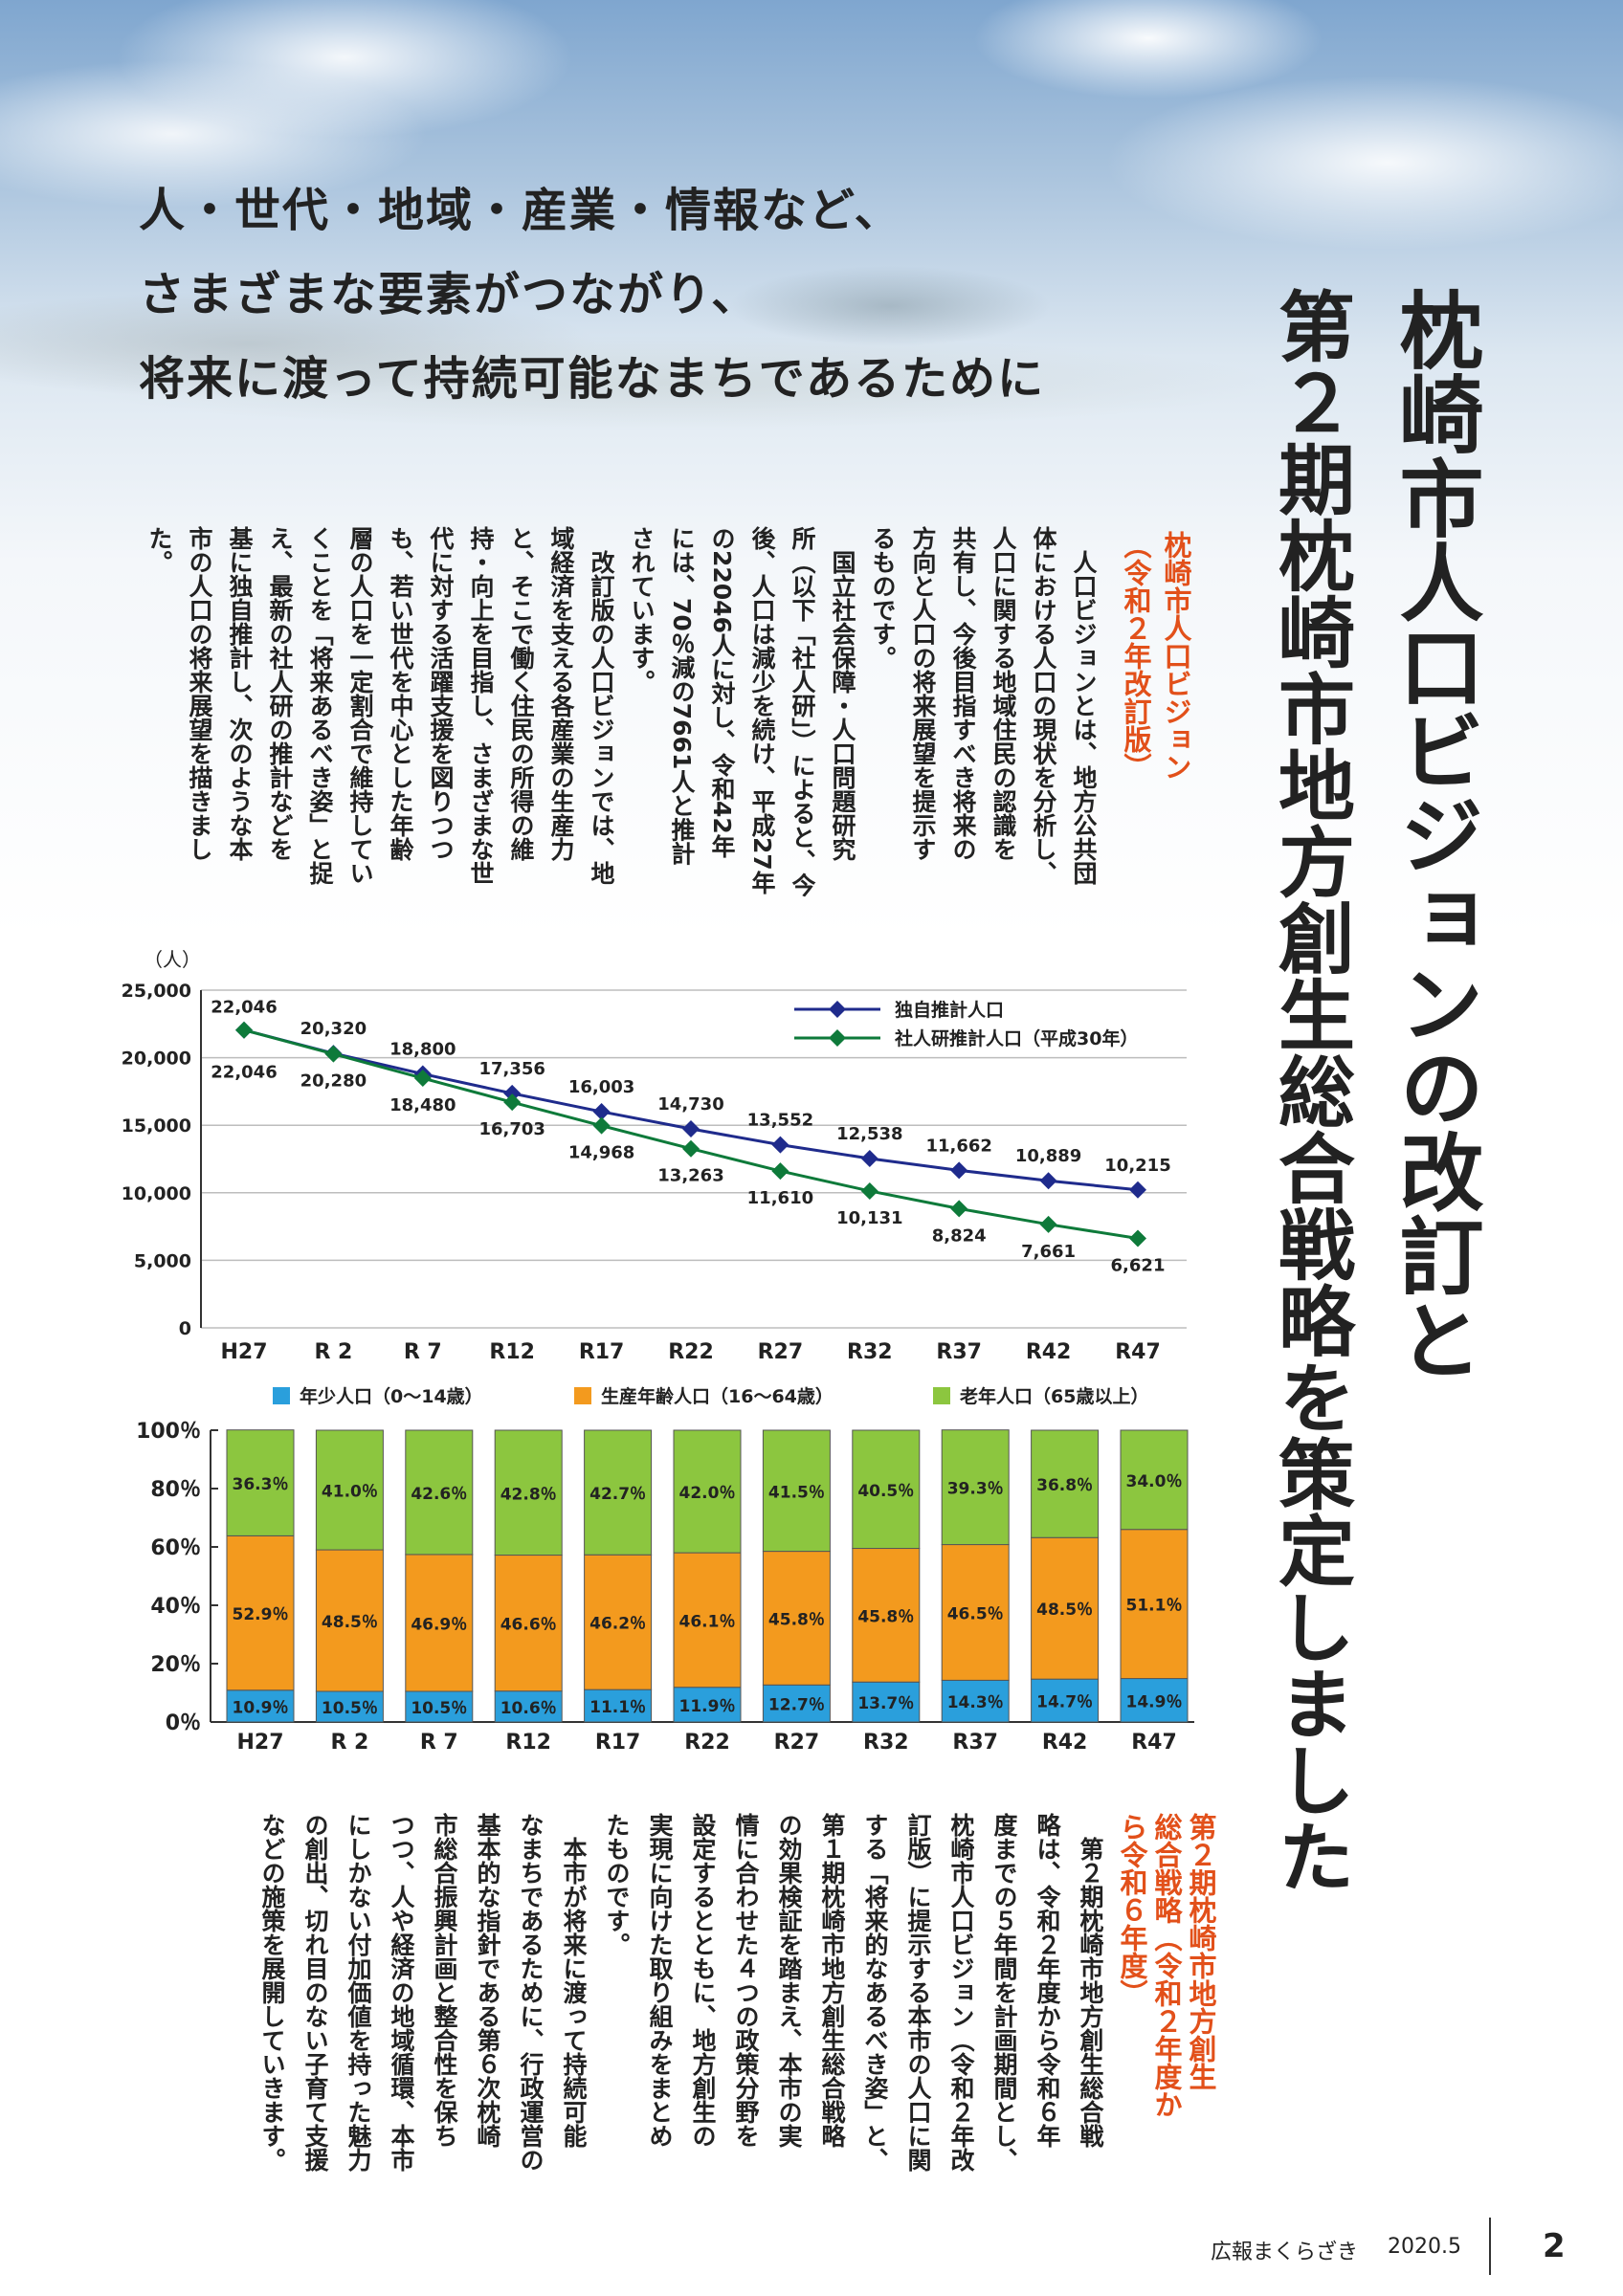  I want to click on line-chart-data-label: 11,610, so click(780, 1198).